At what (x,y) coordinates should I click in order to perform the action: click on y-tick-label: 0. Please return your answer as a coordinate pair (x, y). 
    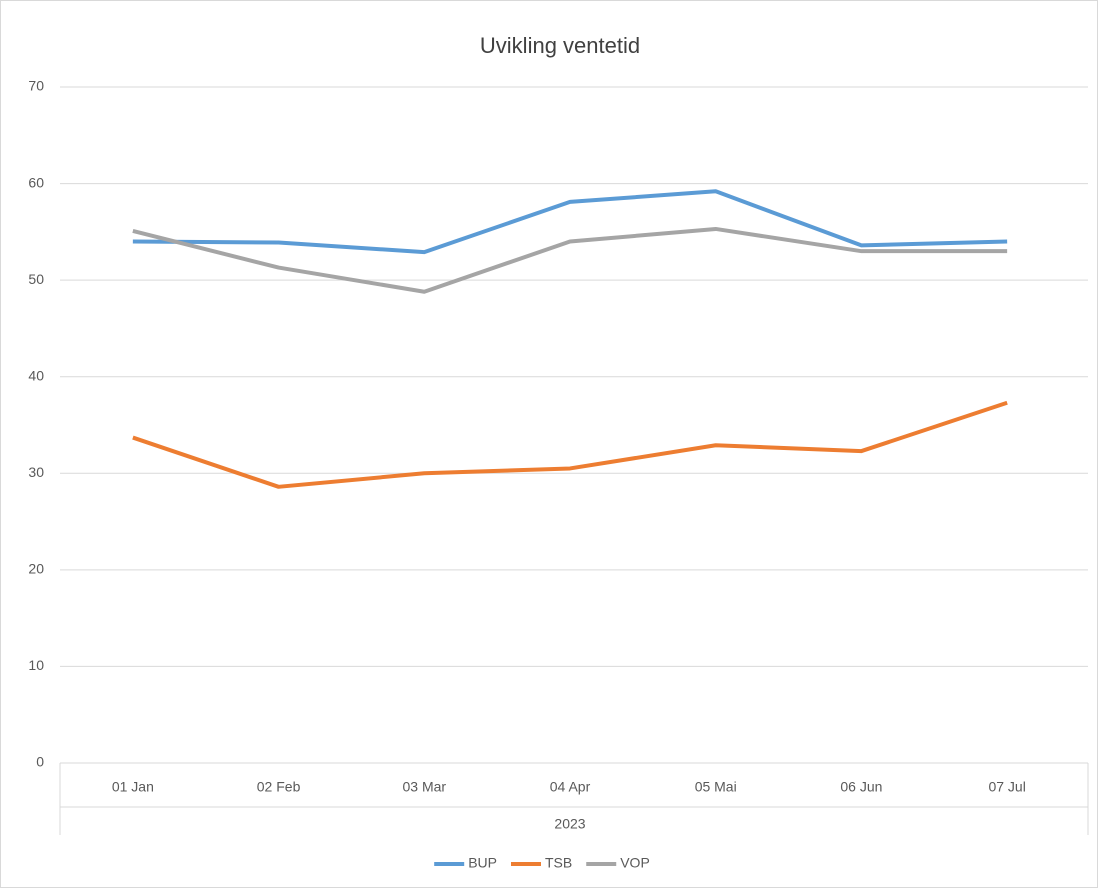
    Looking at the image, I should click on (40, 762).